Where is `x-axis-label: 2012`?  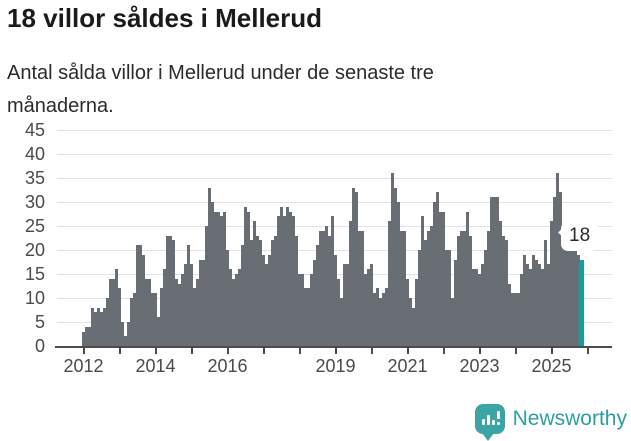
x-axis-label: 2012 is located at coordinates (83, 366).